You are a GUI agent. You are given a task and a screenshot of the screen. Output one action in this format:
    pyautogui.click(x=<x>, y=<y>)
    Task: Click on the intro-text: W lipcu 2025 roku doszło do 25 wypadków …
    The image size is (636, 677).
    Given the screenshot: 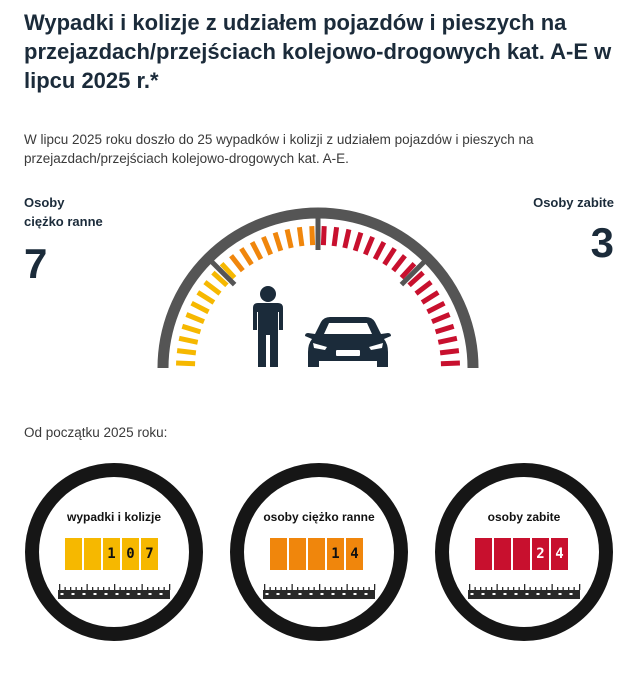 What is the action you would take?
    pyautogui.click(x=279, y=149)
    